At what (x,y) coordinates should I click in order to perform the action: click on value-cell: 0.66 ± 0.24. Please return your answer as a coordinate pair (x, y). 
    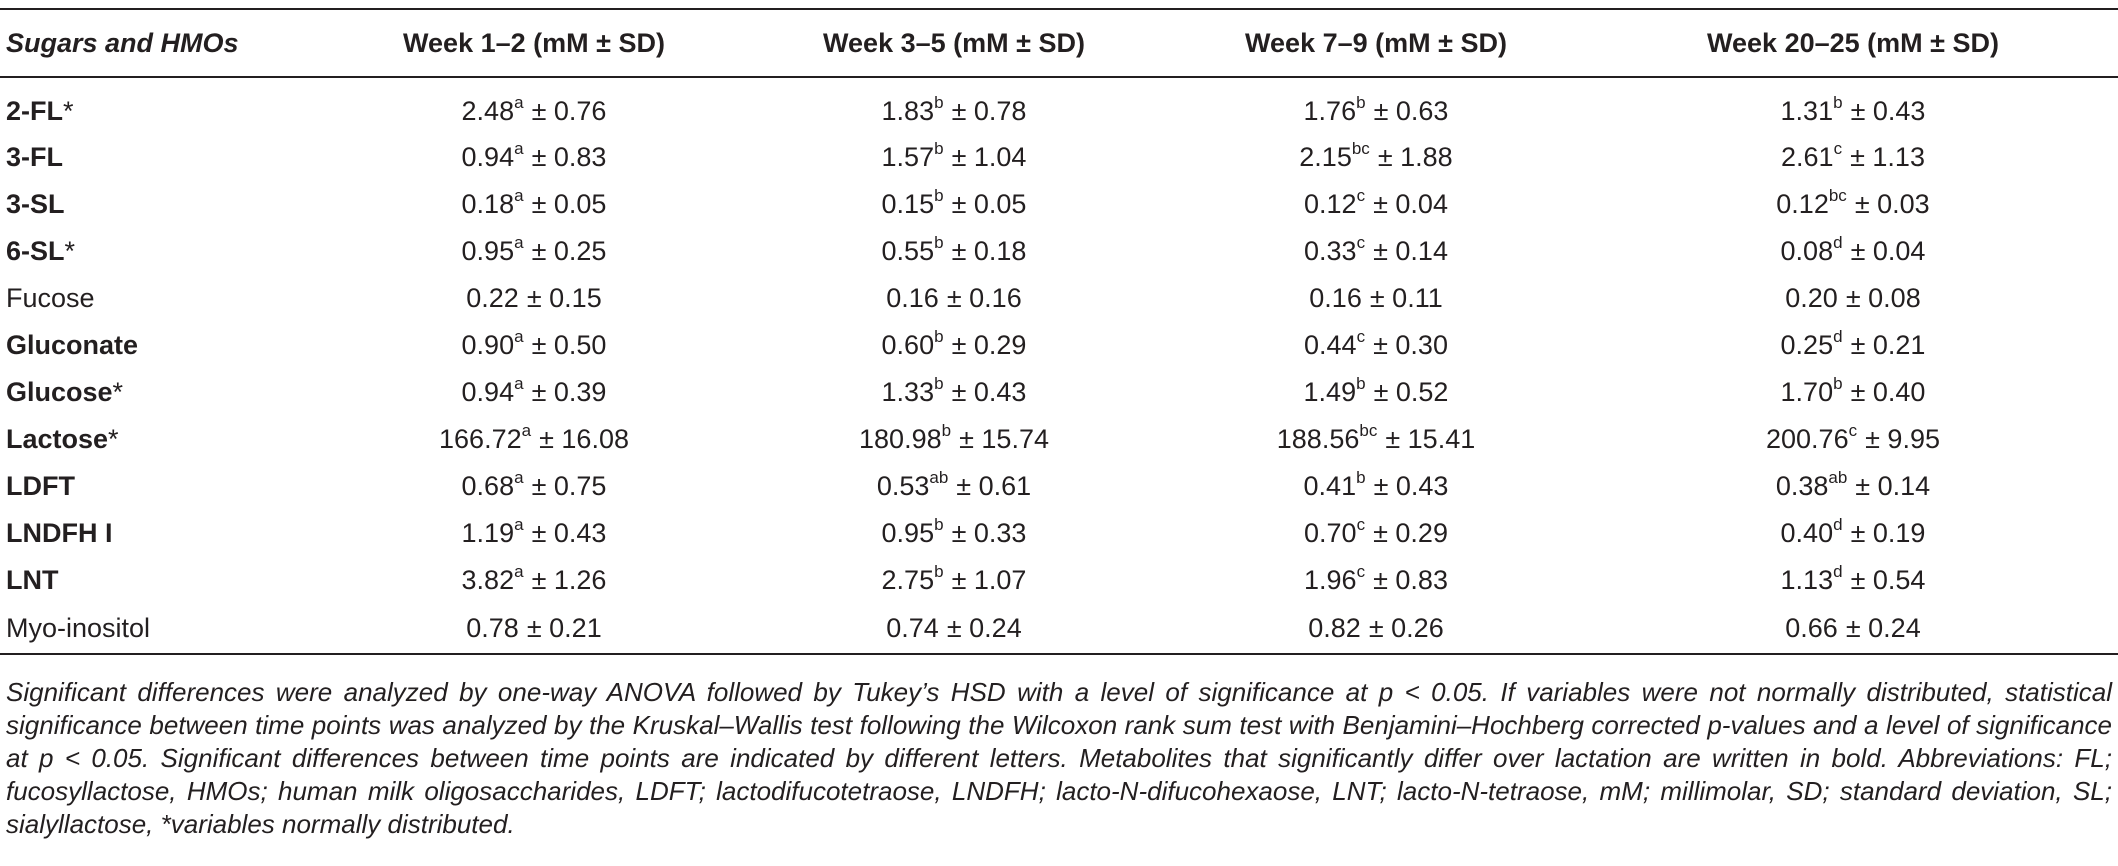
    Looking at the image, I should click on (1853, 629).